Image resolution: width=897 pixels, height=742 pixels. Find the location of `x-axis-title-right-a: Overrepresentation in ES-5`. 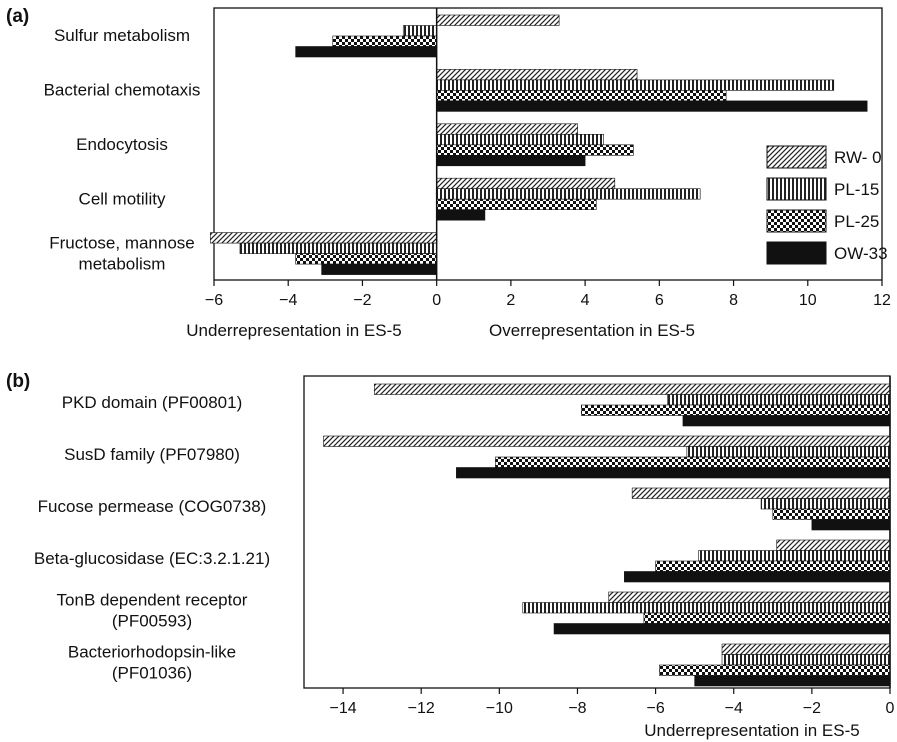

x-axis-title-right-a: Overrepresentation in ES-5 is located at coordinates (592, 330).